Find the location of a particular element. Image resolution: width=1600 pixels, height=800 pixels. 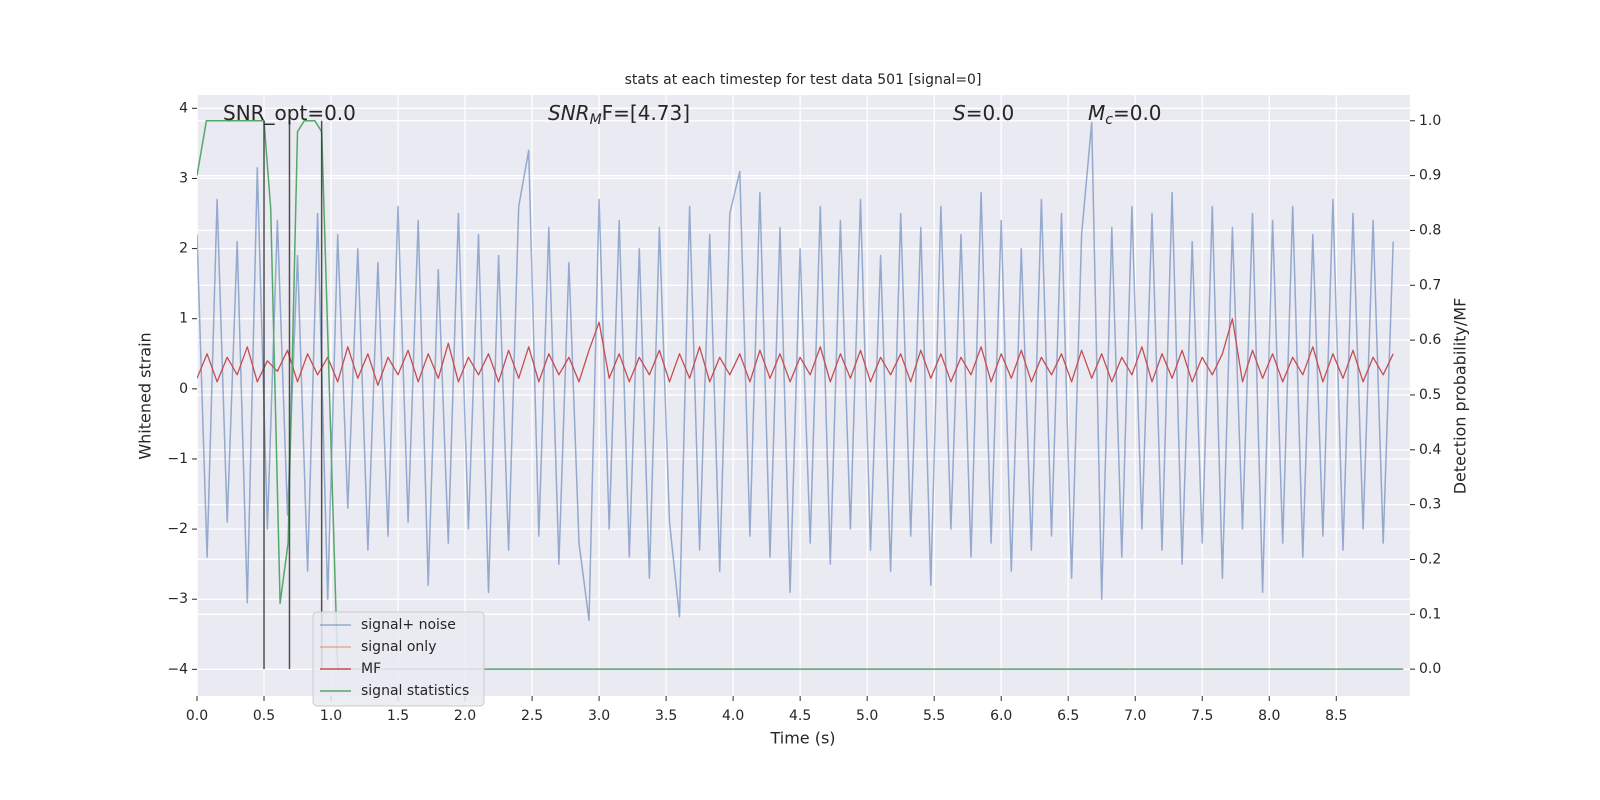

legend-label: signal statistics is located at coordinates (415, 691).